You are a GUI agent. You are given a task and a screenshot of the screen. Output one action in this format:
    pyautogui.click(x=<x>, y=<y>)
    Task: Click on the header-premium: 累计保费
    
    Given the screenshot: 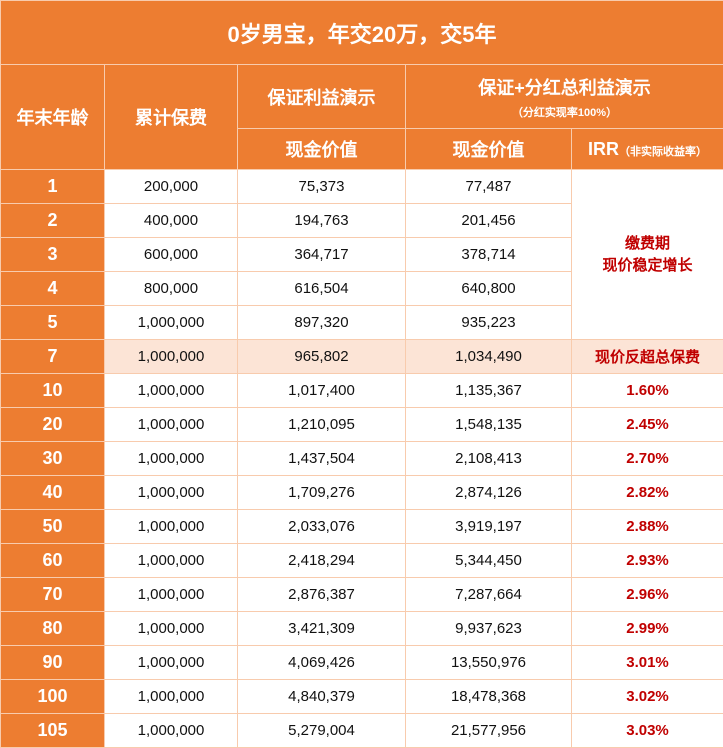 What is the action you would take?
    pyautogui.click(x=171, y=117)
    